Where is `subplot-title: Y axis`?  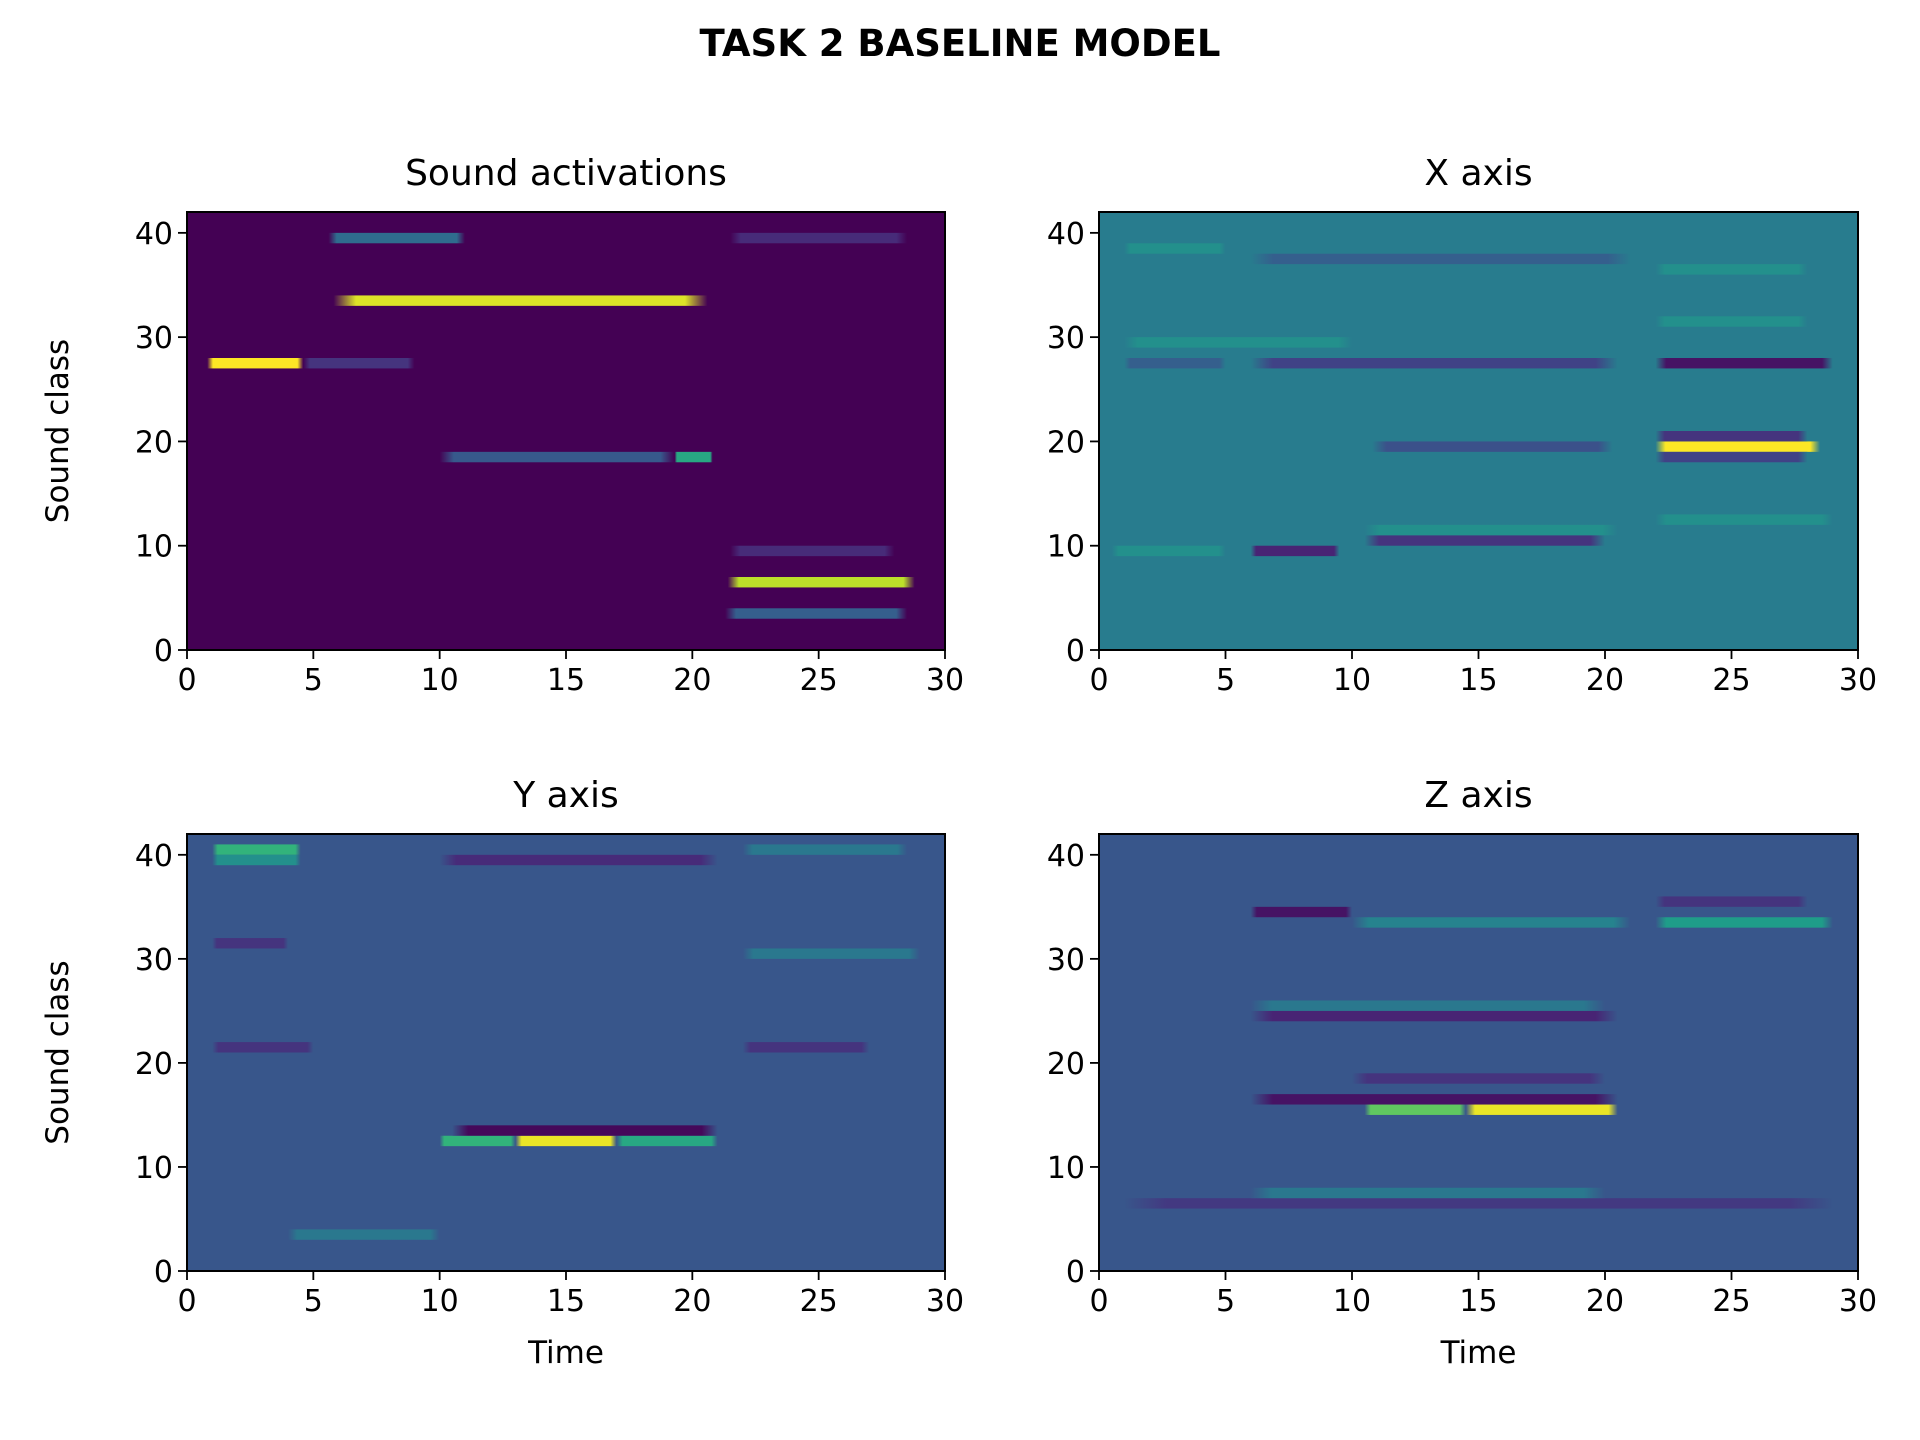
subplot-title: Y axis is located at coordinates (565, 795).